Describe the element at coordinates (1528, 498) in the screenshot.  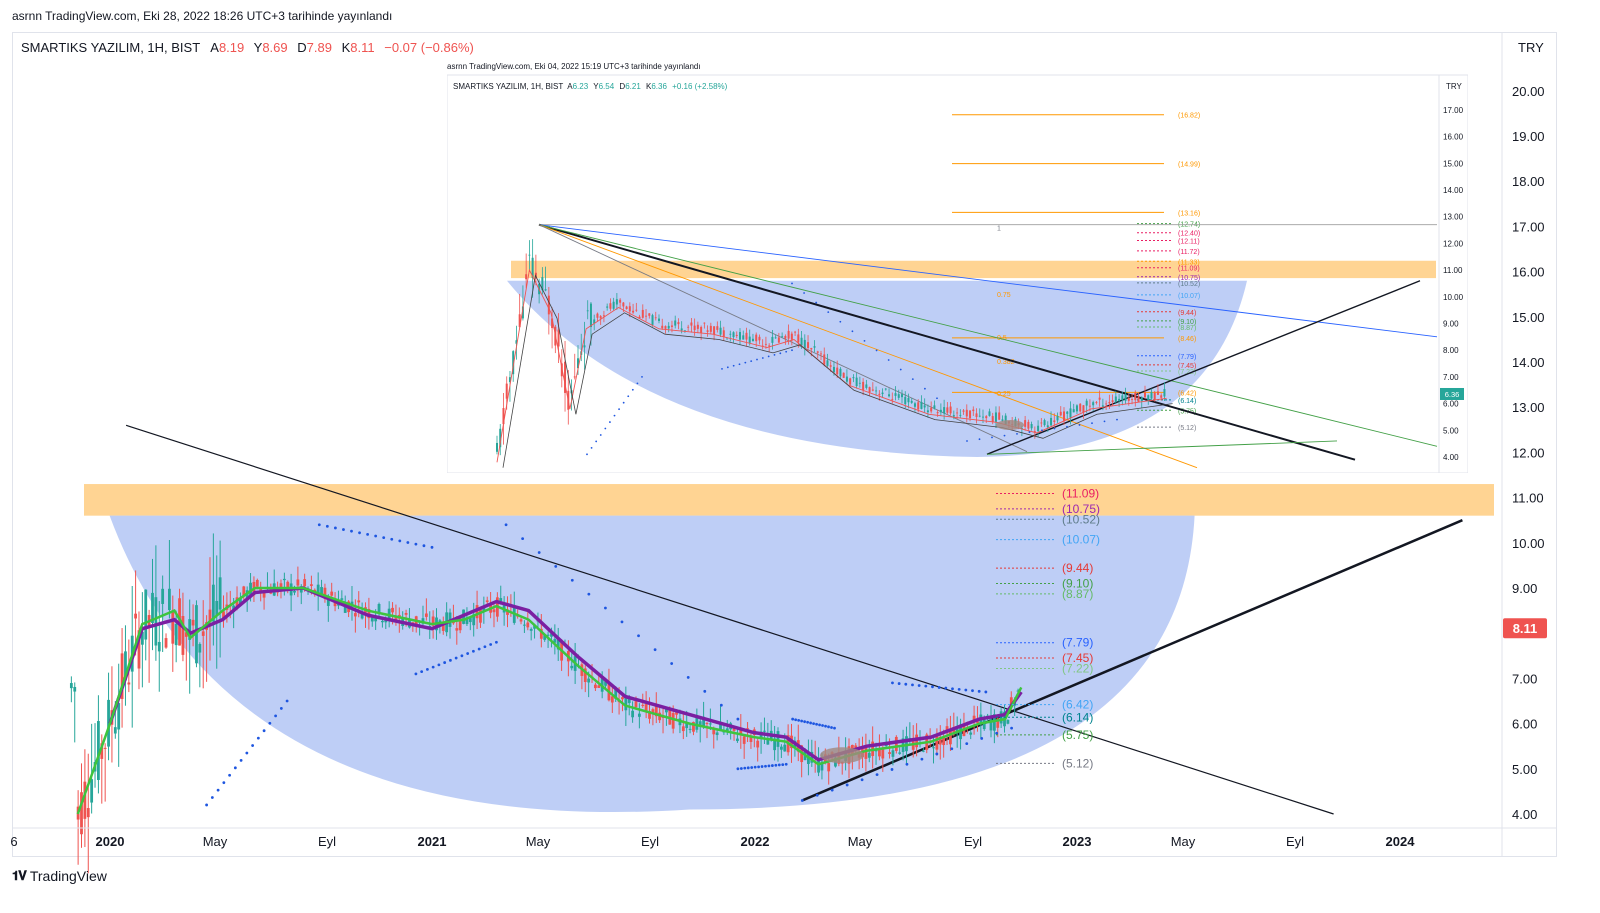
I see `y-tick-label: 11.00` at that location.